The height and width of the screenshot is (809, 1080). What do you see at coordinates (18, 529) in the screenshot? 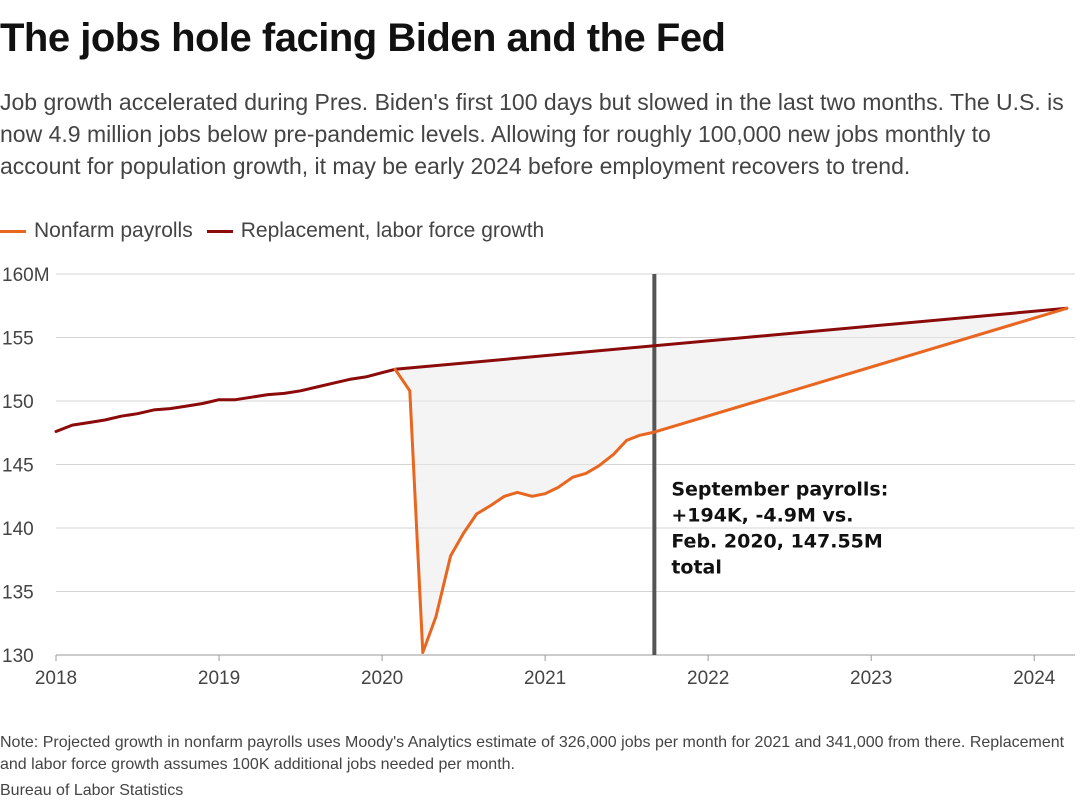
I see `y-tick-label-140: 140` at bounding box center [18, 529].